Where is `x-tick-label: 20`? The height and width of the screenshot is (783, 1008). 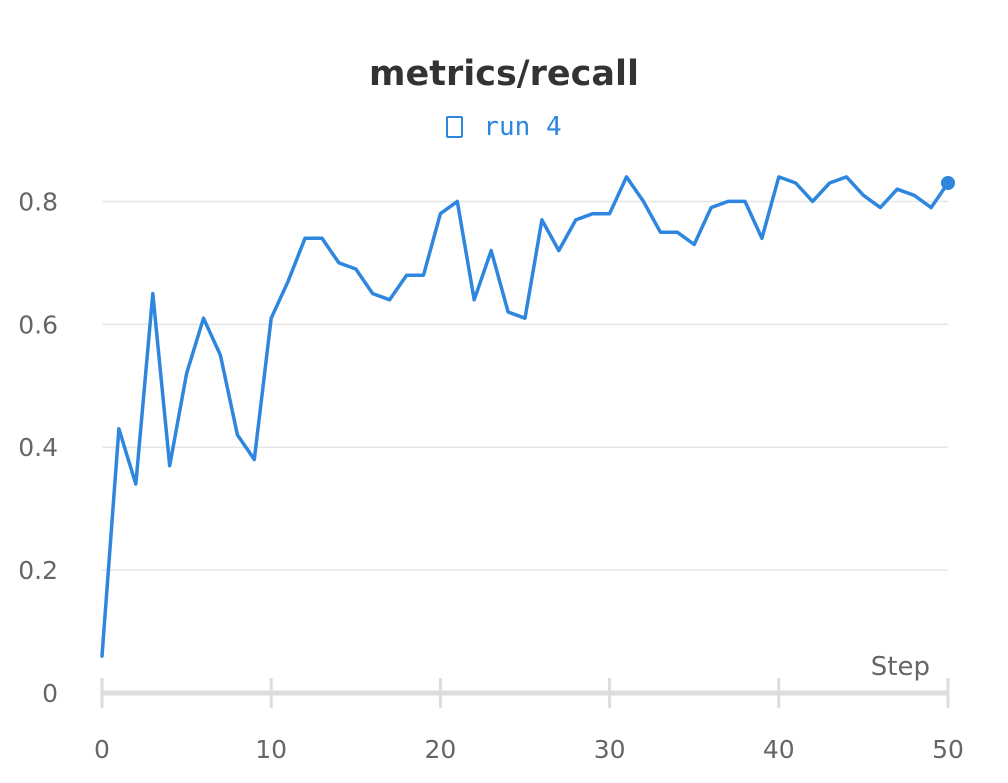 x-tick-label: 20 is located at coordinates (440, 749).